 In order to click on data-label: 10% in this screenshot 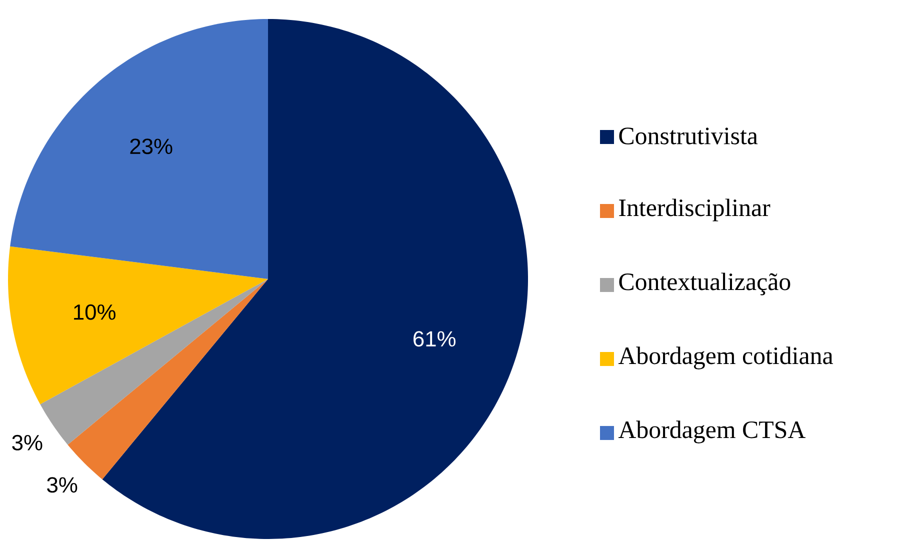, I will do `click(95, 312)`.